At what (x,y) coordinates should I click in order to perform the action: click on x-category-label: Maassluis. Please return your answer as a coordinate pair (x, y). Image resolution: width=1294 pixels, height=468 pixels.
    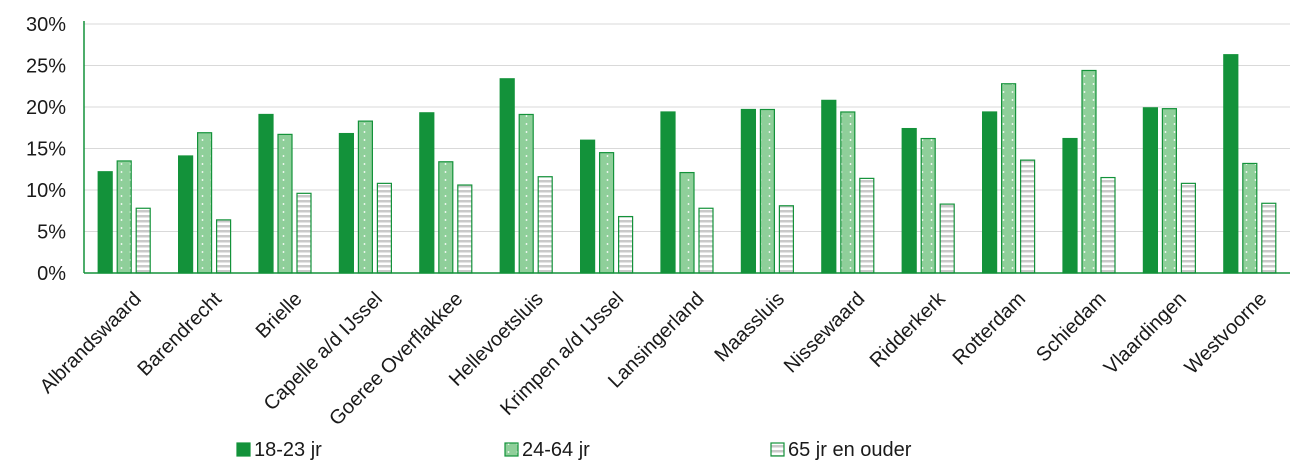
    Looking at the image, I should click on (750, 327).